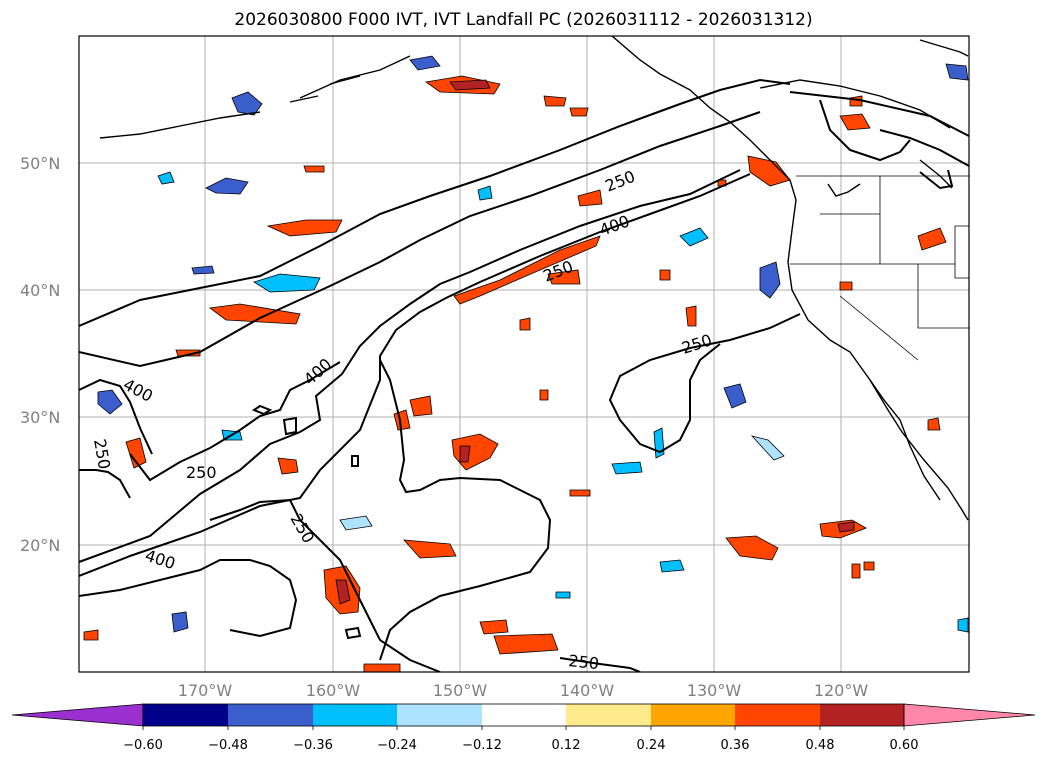  I want to click on lat-tick-label: 40°N, so click(40, 290).